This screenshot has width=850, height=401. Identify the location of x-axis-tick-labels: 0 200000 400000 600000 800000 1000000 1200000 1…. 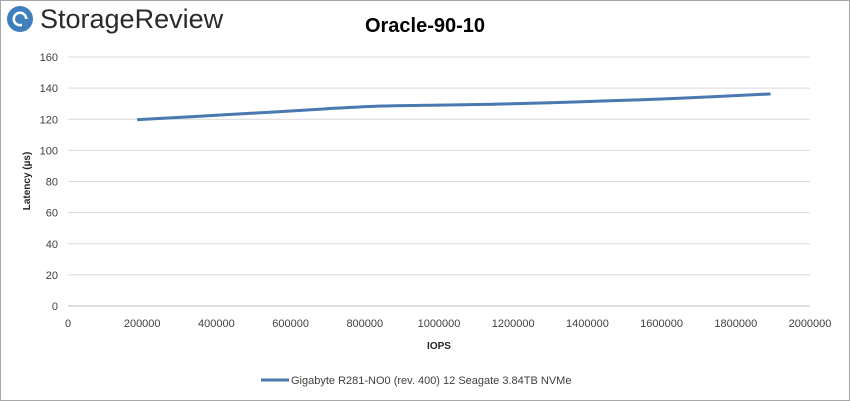
(448, 324).